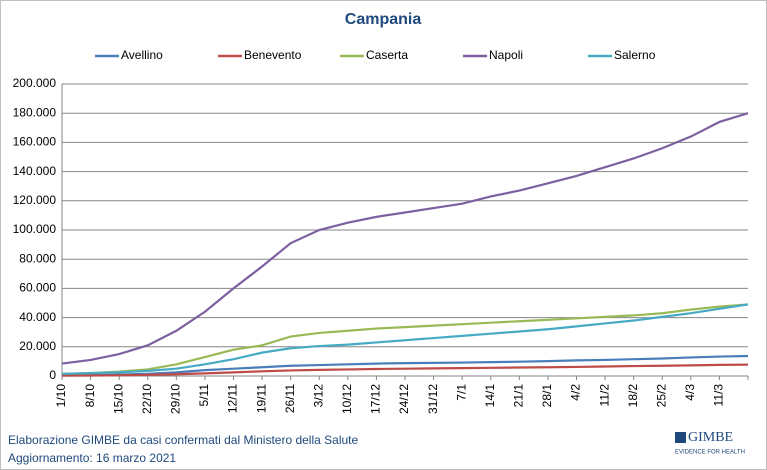  Describe the element at coordinates (37, 346) in the screenshot. I see `y-tick-label: 20.000` at that location.